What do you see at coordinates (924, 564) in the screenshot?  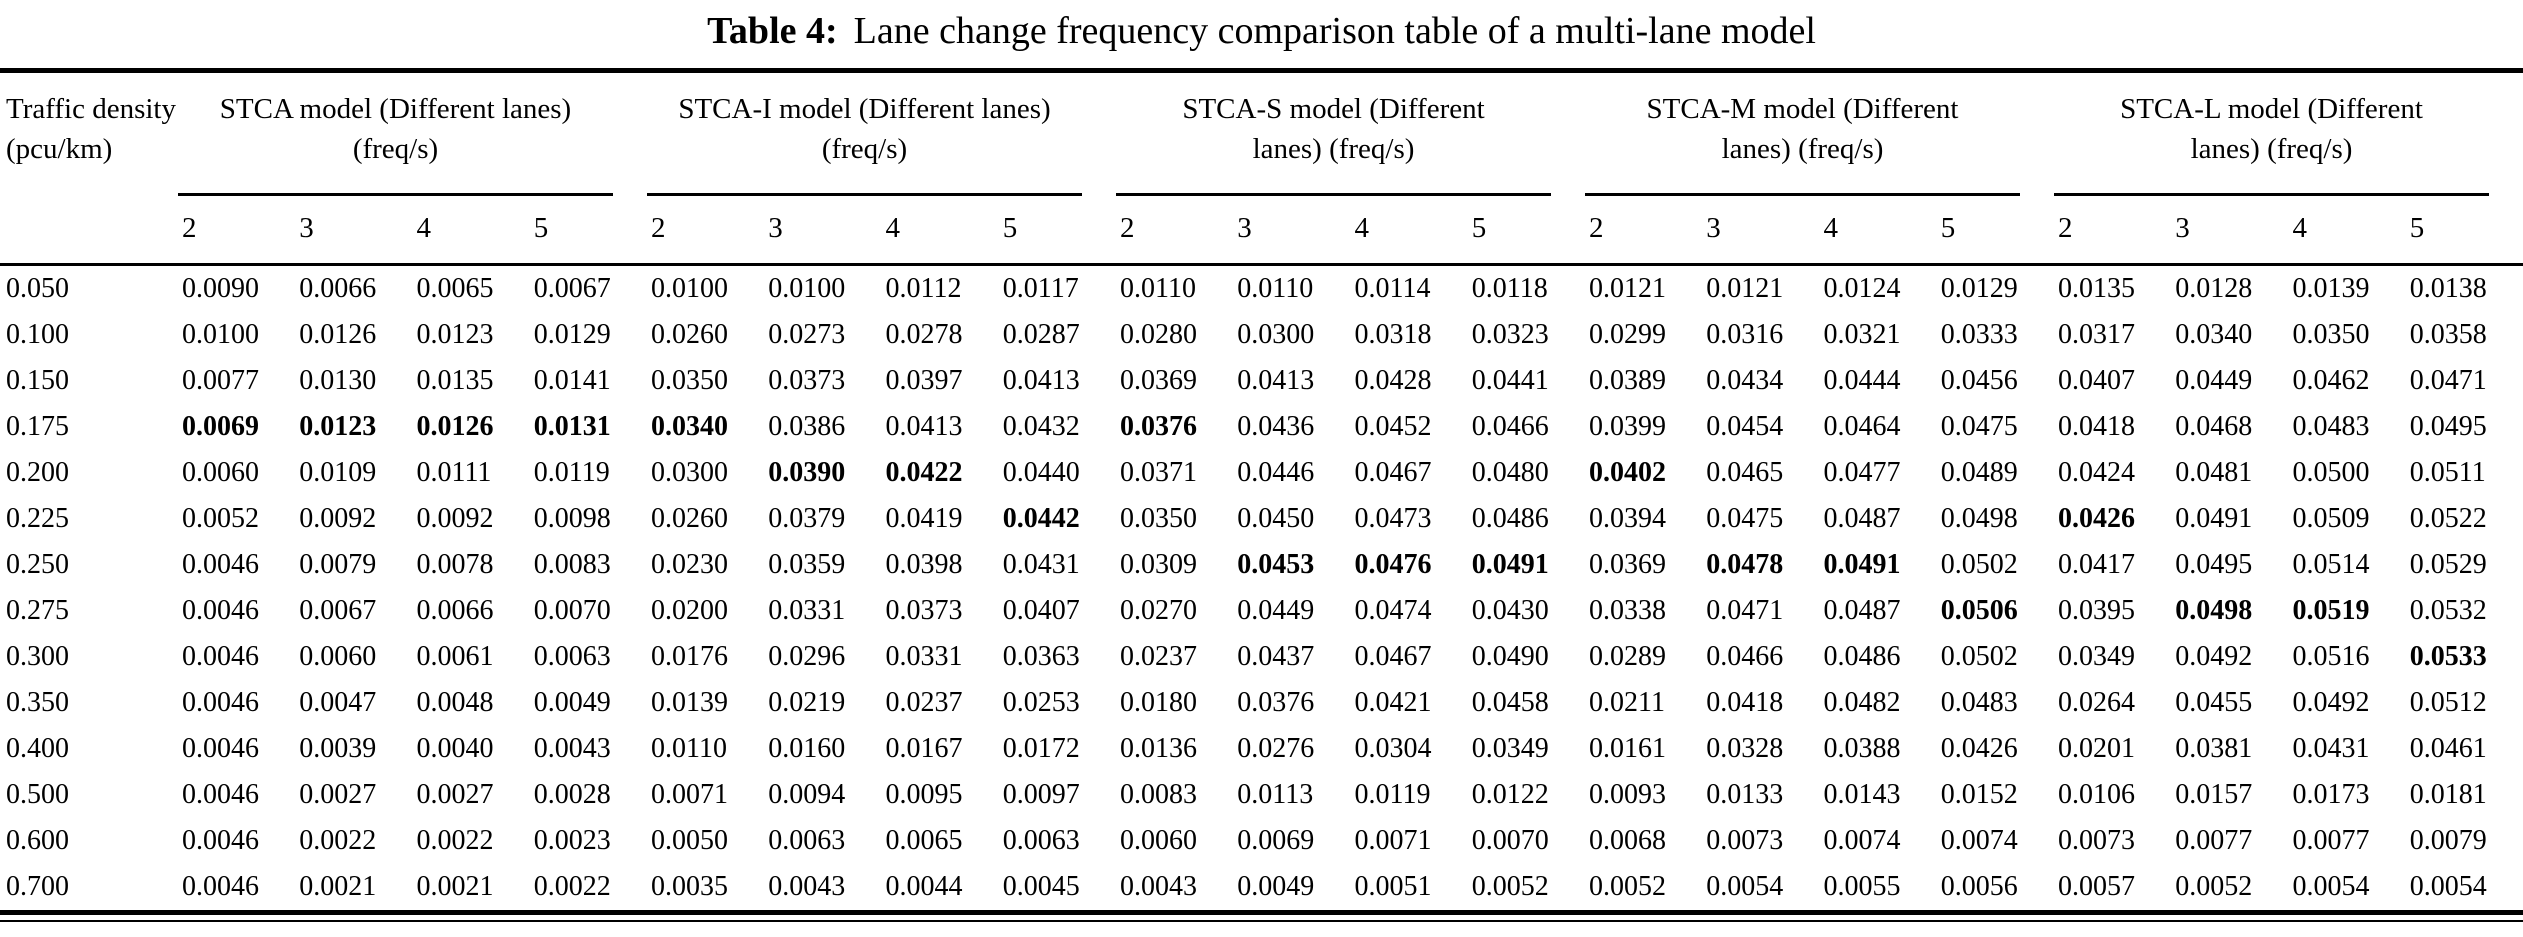 I see `value-cell: 0.0398` at bounding box center [924, 564].